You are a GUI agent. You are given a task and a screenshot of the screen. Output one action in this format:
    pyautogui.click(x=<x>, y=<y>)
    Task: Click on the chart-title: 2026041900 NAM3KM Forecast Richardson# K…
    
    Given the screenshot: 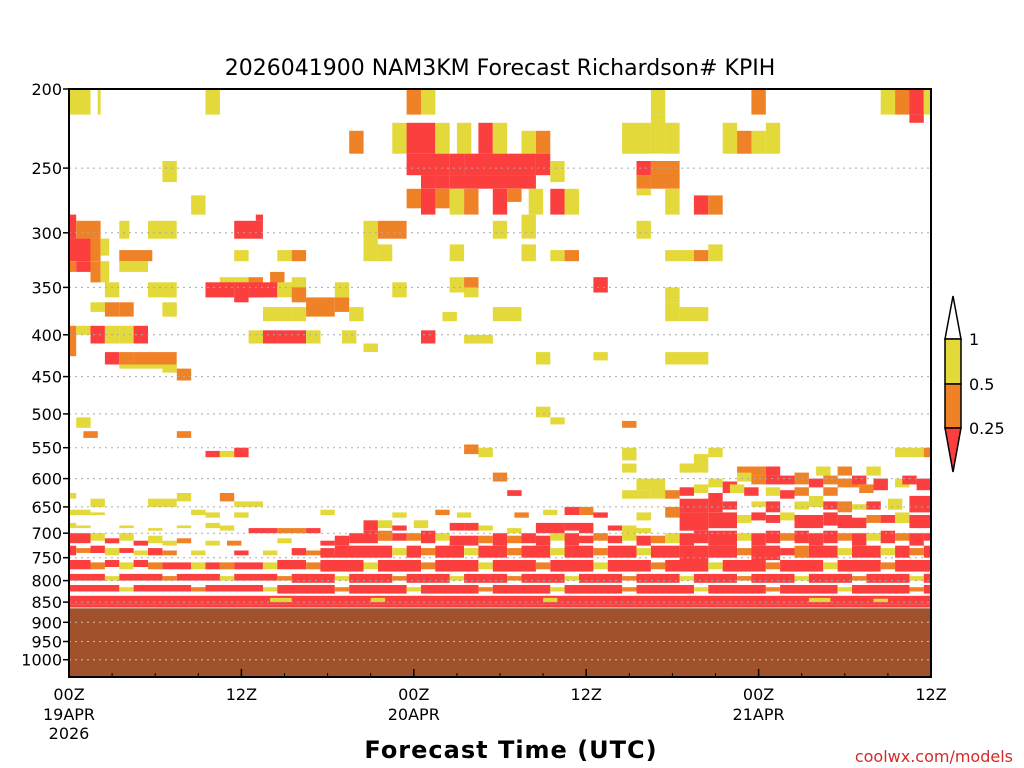 What is the action you would take?
    pyautogui.click(x=500, y=68)
    